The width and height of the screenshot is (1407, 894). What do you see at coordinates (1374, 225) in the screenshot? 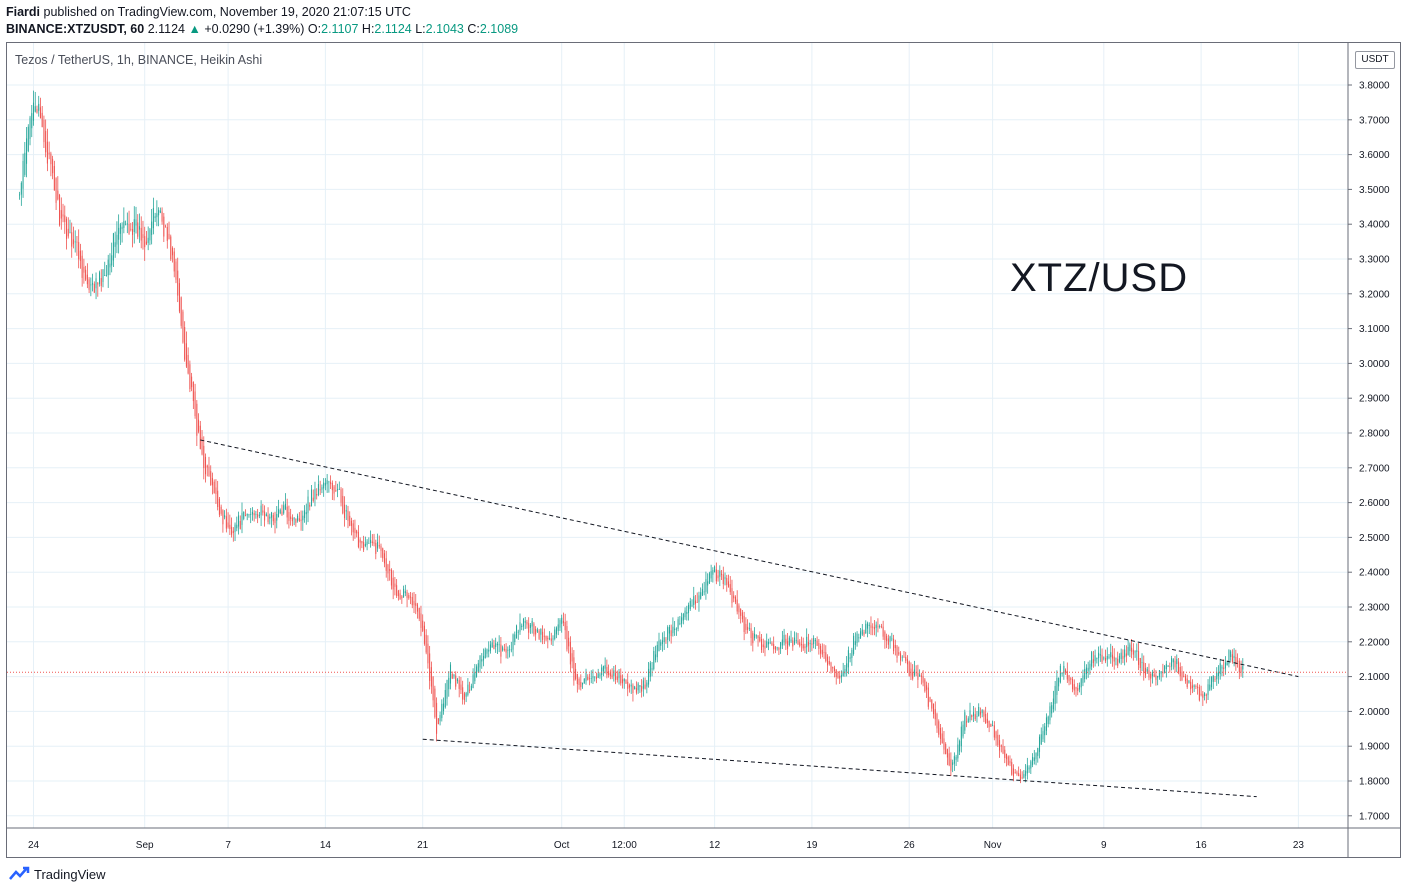
I see `price-tick-label: 3.4000` at bounding box center [1374, 225].